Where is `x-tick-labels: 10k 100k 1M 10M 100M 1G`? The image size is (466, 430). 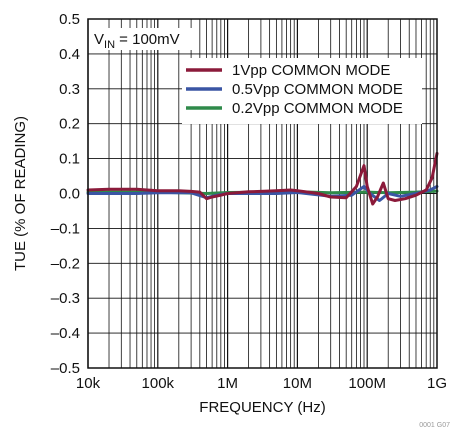 x-tick-labels: 10k 100k 1M 10M 100M 1G is located at coordinates (261, 383).